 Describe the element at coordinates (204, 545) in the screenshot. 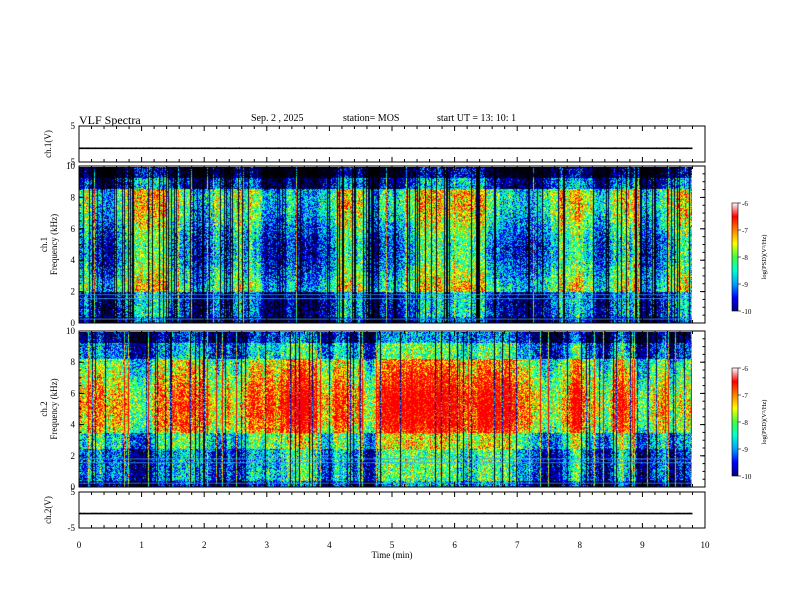

I see `x-tick-label: 2` at that location.